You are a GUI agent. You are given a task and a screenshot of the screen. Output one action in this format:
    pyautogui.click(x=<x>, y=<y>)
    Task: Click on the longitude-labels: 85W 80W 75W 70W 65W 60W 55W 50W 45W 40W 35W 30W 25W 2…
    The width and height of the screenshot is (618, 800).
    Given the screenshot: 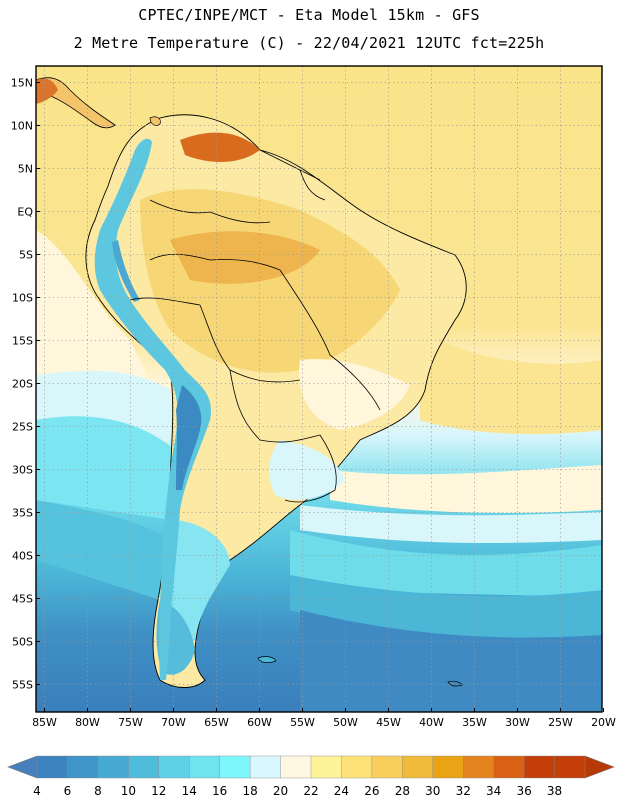 What is the action you would take?
    pyautogui.click(x=324, y=718)
    